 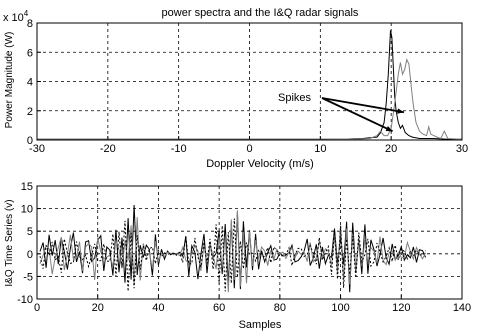 I want to click on y-multiplier-exponent: 4, so click(x=26, y=13).